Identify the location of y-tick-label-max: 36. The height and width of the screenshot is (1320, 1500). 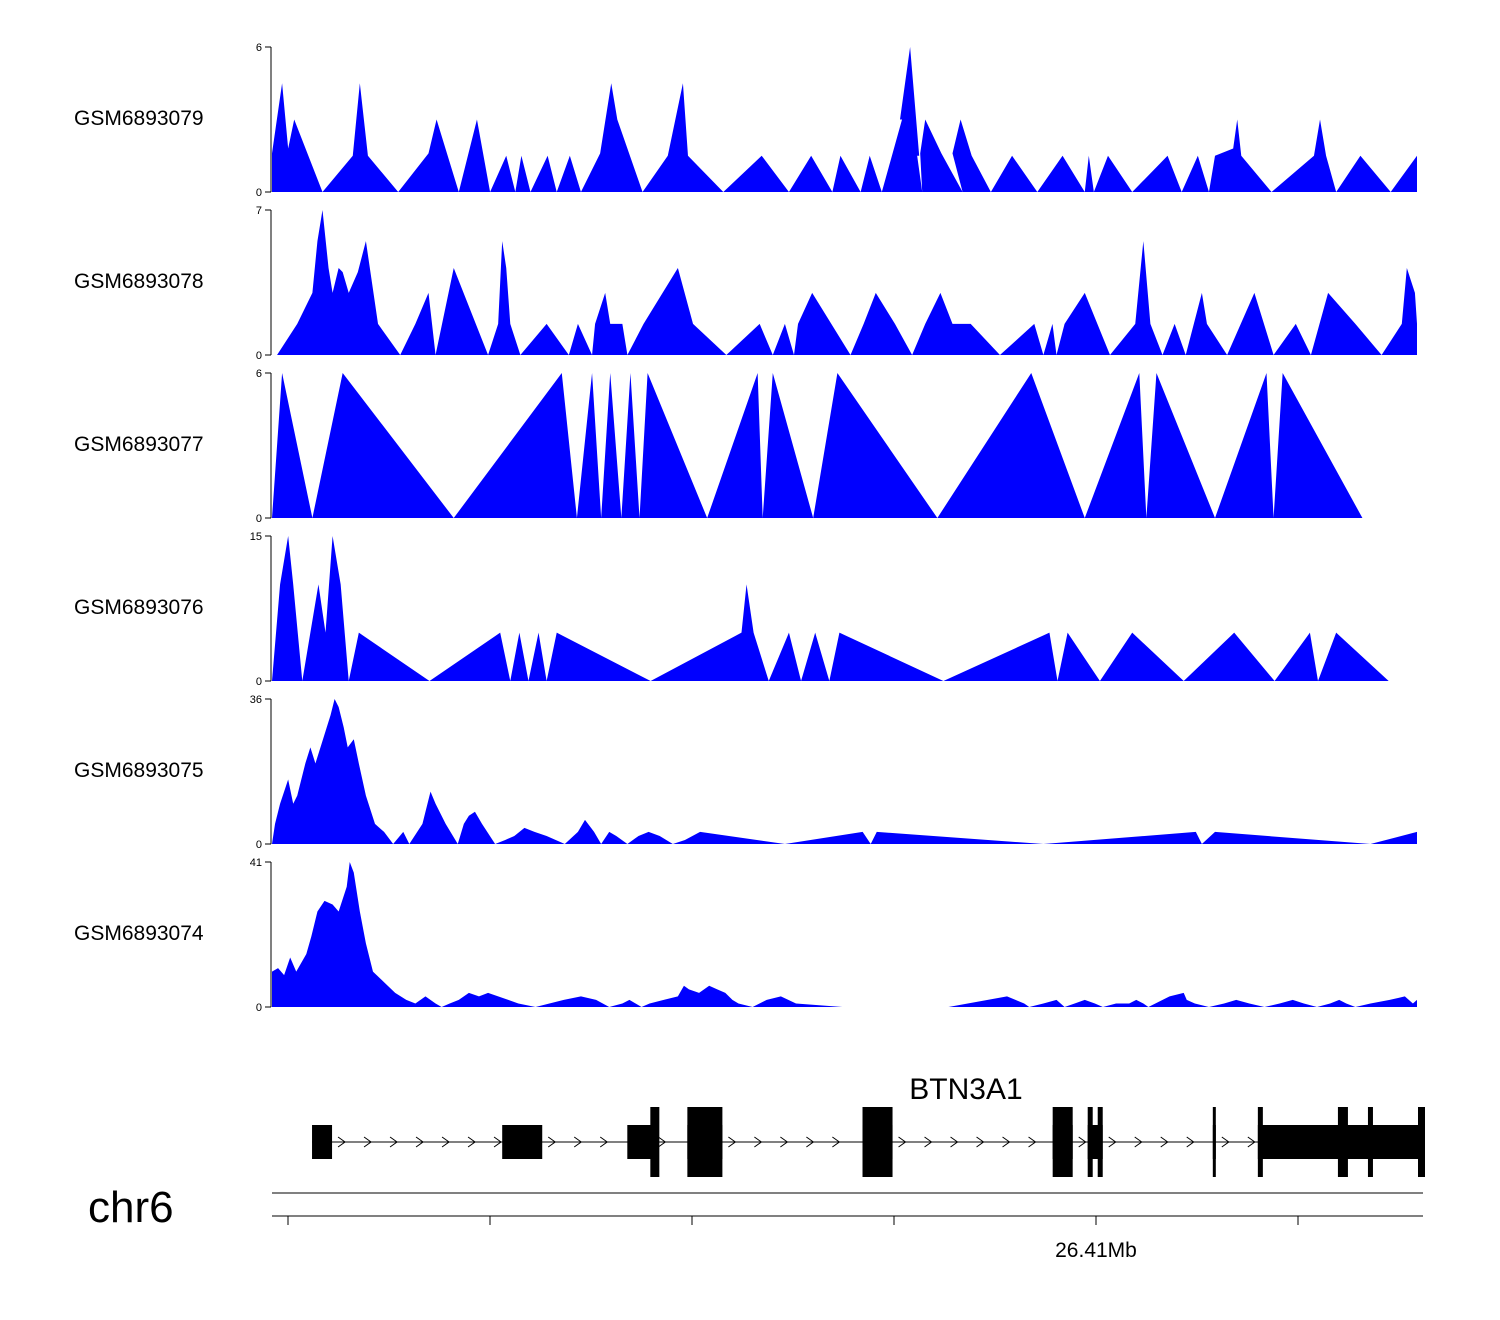
(256, 700).